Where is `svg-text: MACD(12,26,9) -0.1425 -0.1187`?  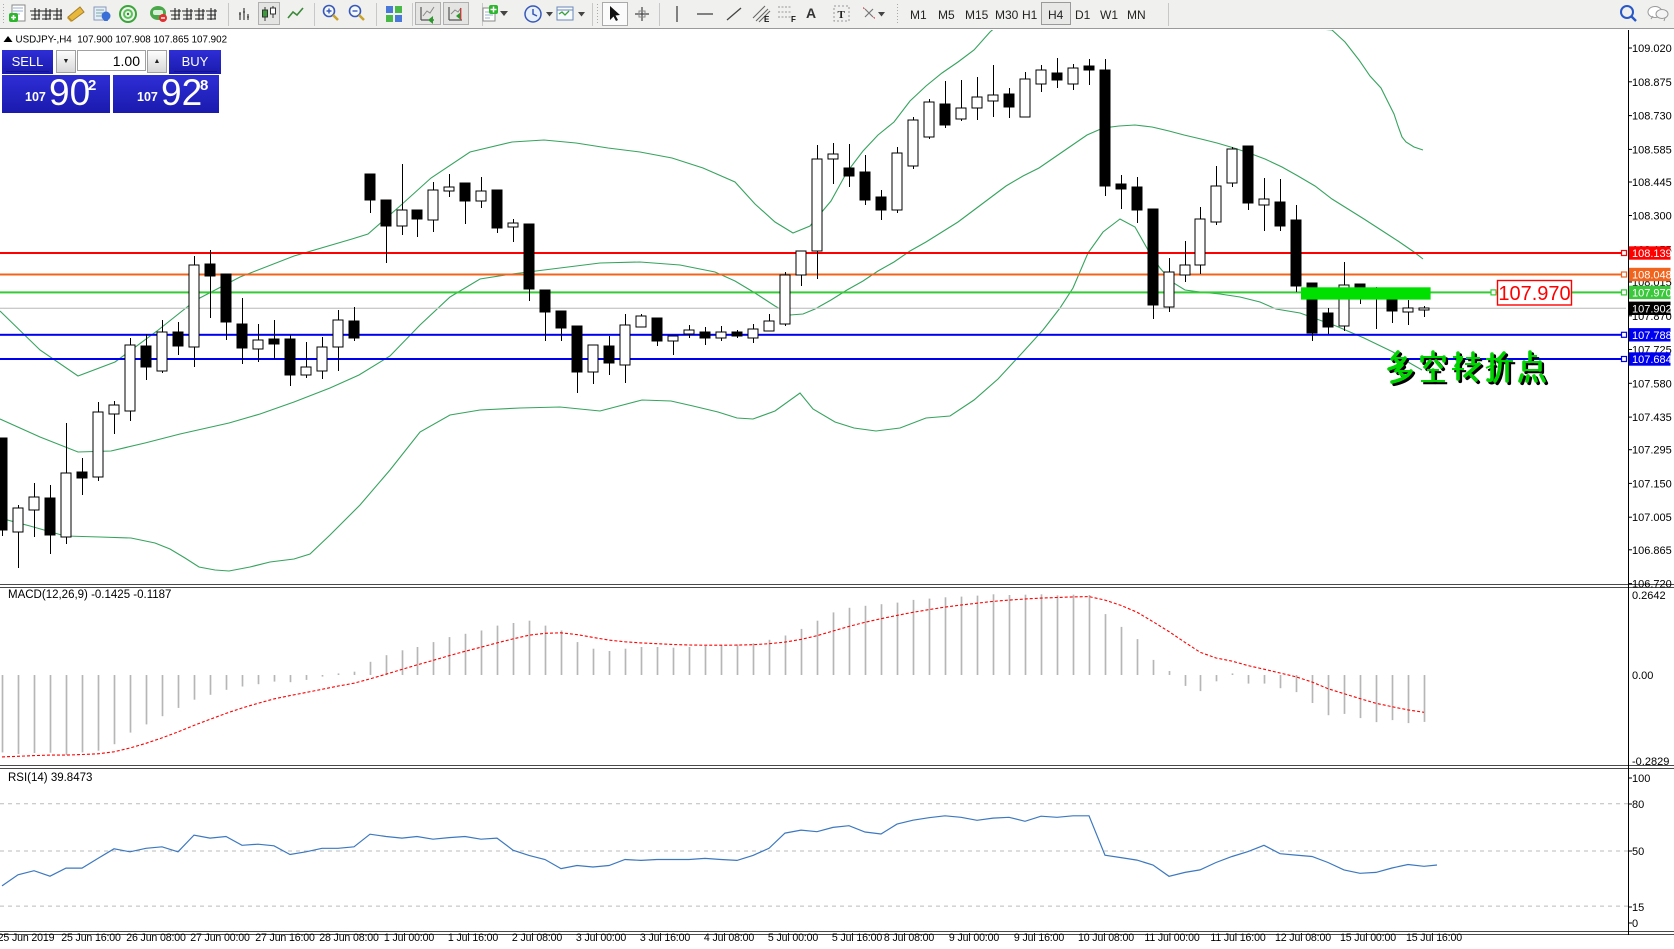 svg-text: MACD(12,26,9) -0.1425 -0.1187 is located at coordinates (89, 595).